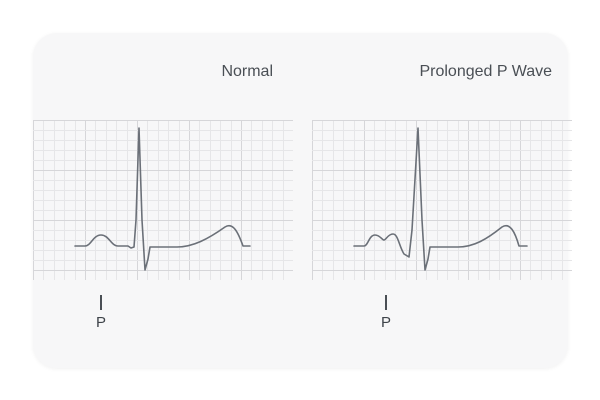  I want to click on ecg-trace-prolonged-p-wave, so click(440, 199).